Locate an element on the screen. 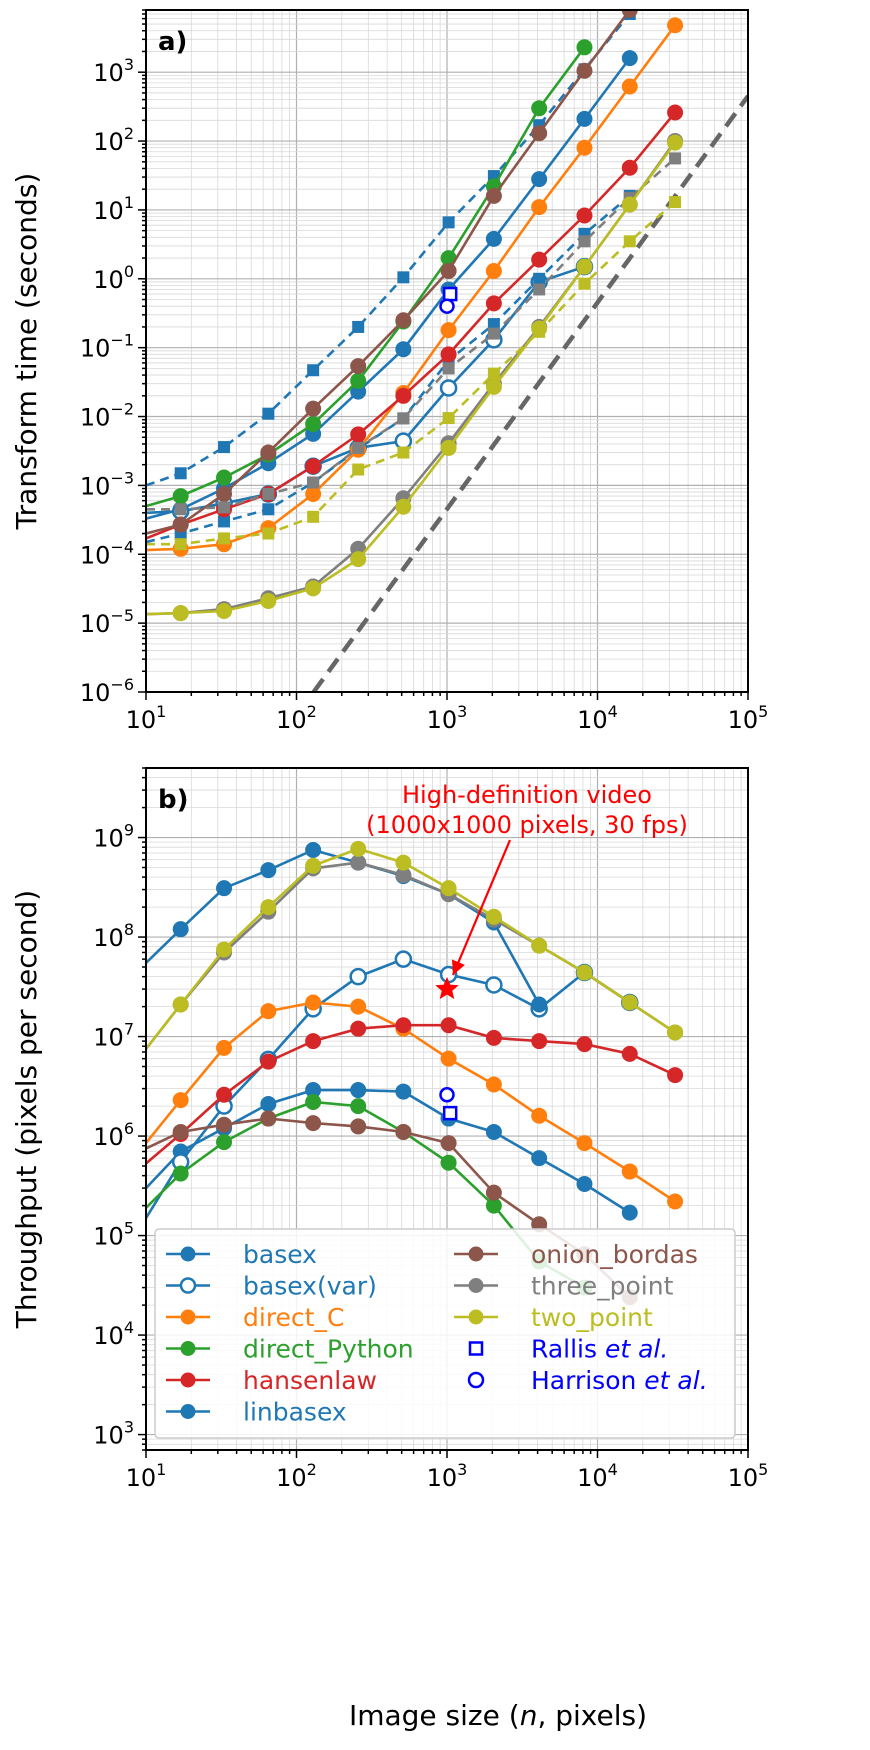 The image size is (870, 1750). legend-label-text: three_point is located at coordinates (602, 1286).